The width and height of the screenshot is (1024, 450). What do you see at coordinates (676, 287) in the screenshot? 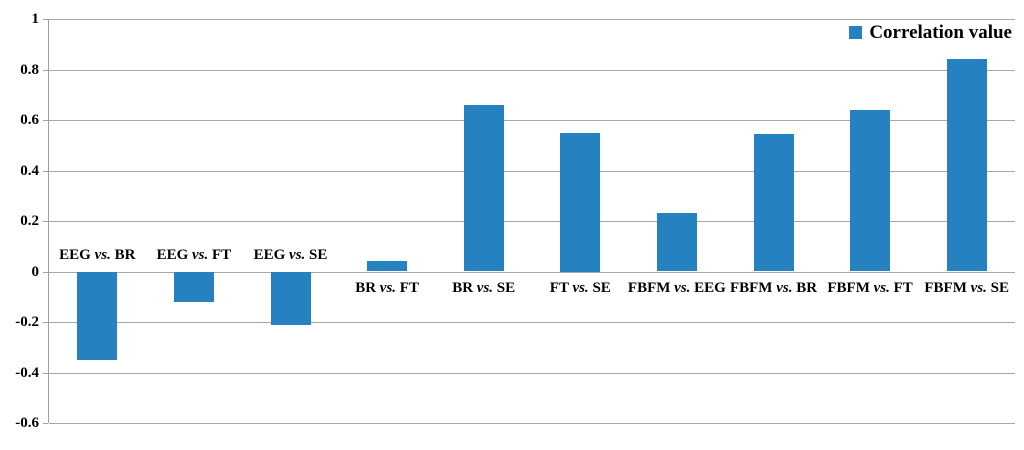
I see `category-label: FBFM vs. EEG` at bounding box center [676, 287].